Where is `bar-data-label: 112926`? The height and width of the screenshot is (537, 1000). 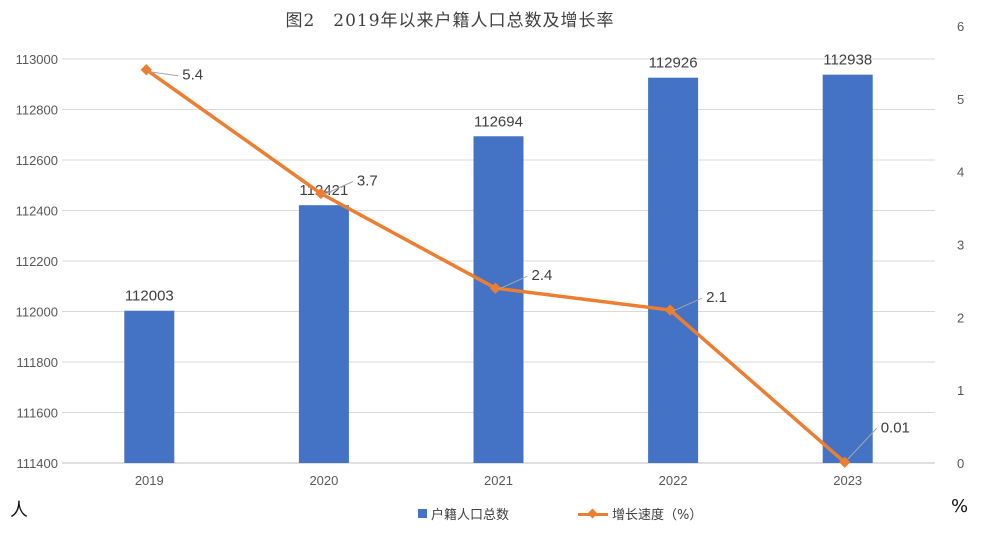 bar-data-label: 112926 is located at coordinates (673, 63).